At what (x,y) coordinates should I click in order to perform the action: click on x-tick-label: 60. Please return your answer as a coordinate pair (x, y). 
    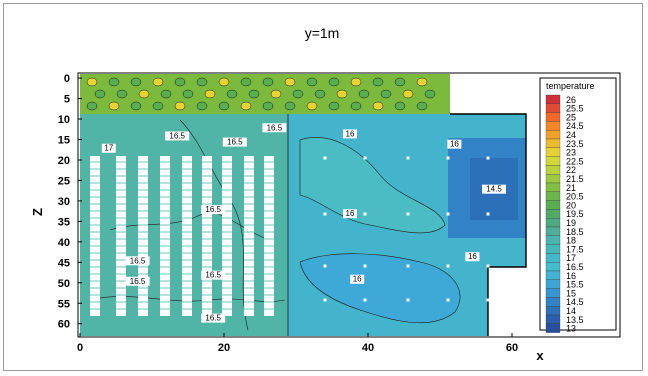
    Looking at the image, I should click on (512, 348).